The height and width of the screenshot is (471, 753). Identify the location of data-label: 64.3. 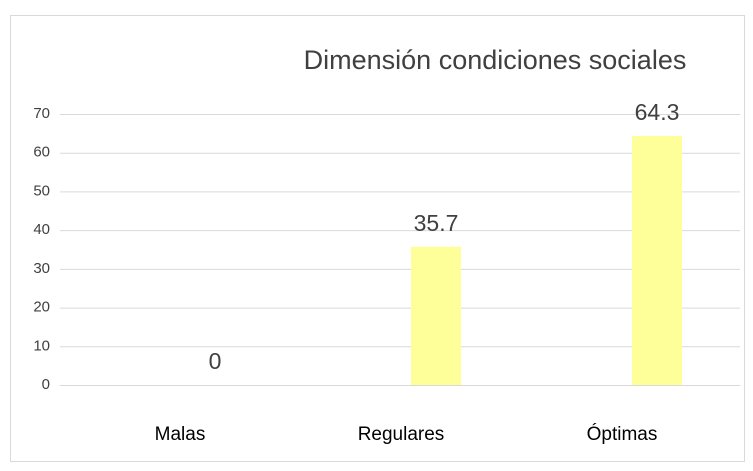
(657, 112).